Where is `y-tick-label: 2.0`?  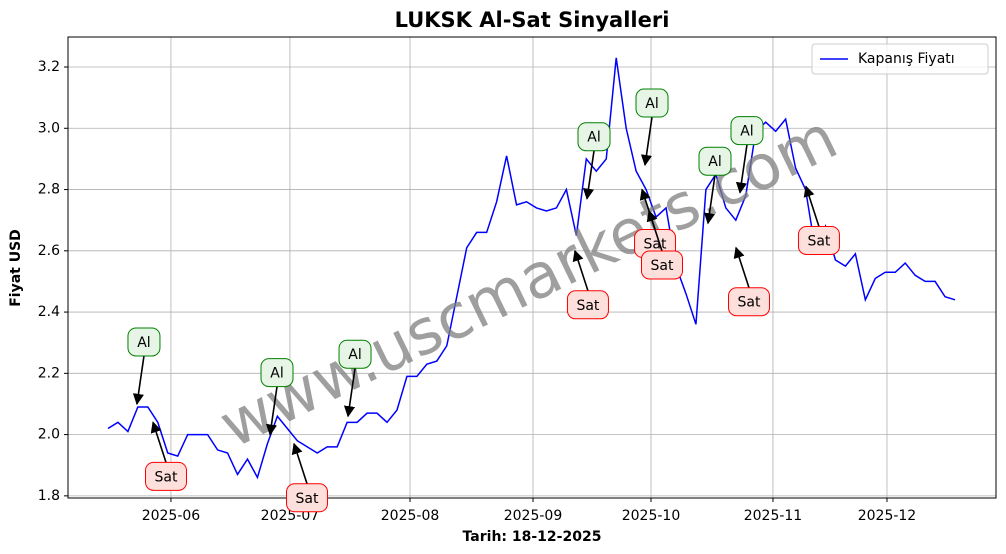
y-tick-label: 2.0 is located at coordinates (49, 435).